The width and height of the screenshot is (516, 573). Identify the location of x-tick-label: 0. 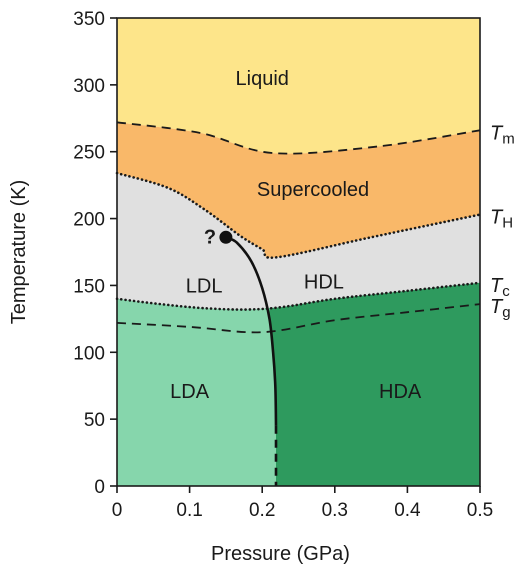
(117, 510).